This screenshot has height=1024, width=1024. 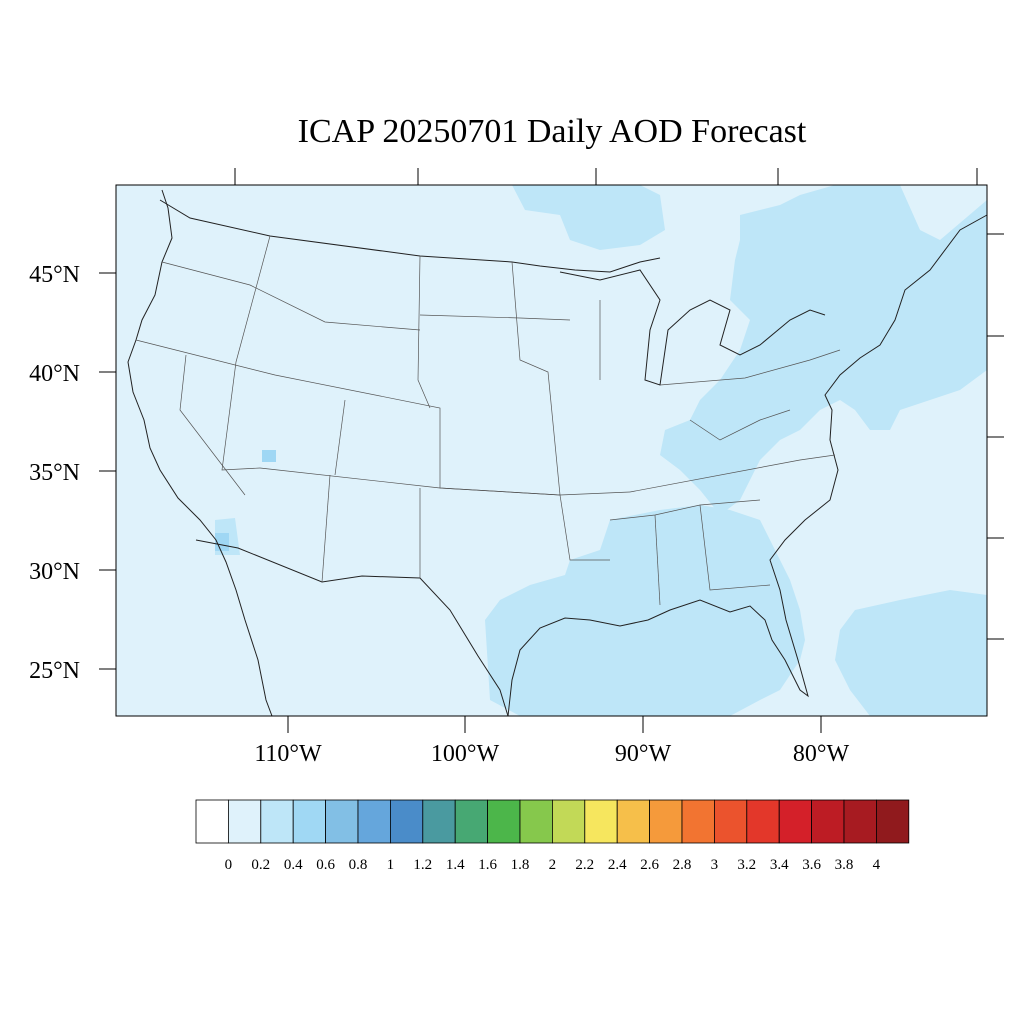 I want to click on aod-hotspot-nevada, so click(x=269, y=456).